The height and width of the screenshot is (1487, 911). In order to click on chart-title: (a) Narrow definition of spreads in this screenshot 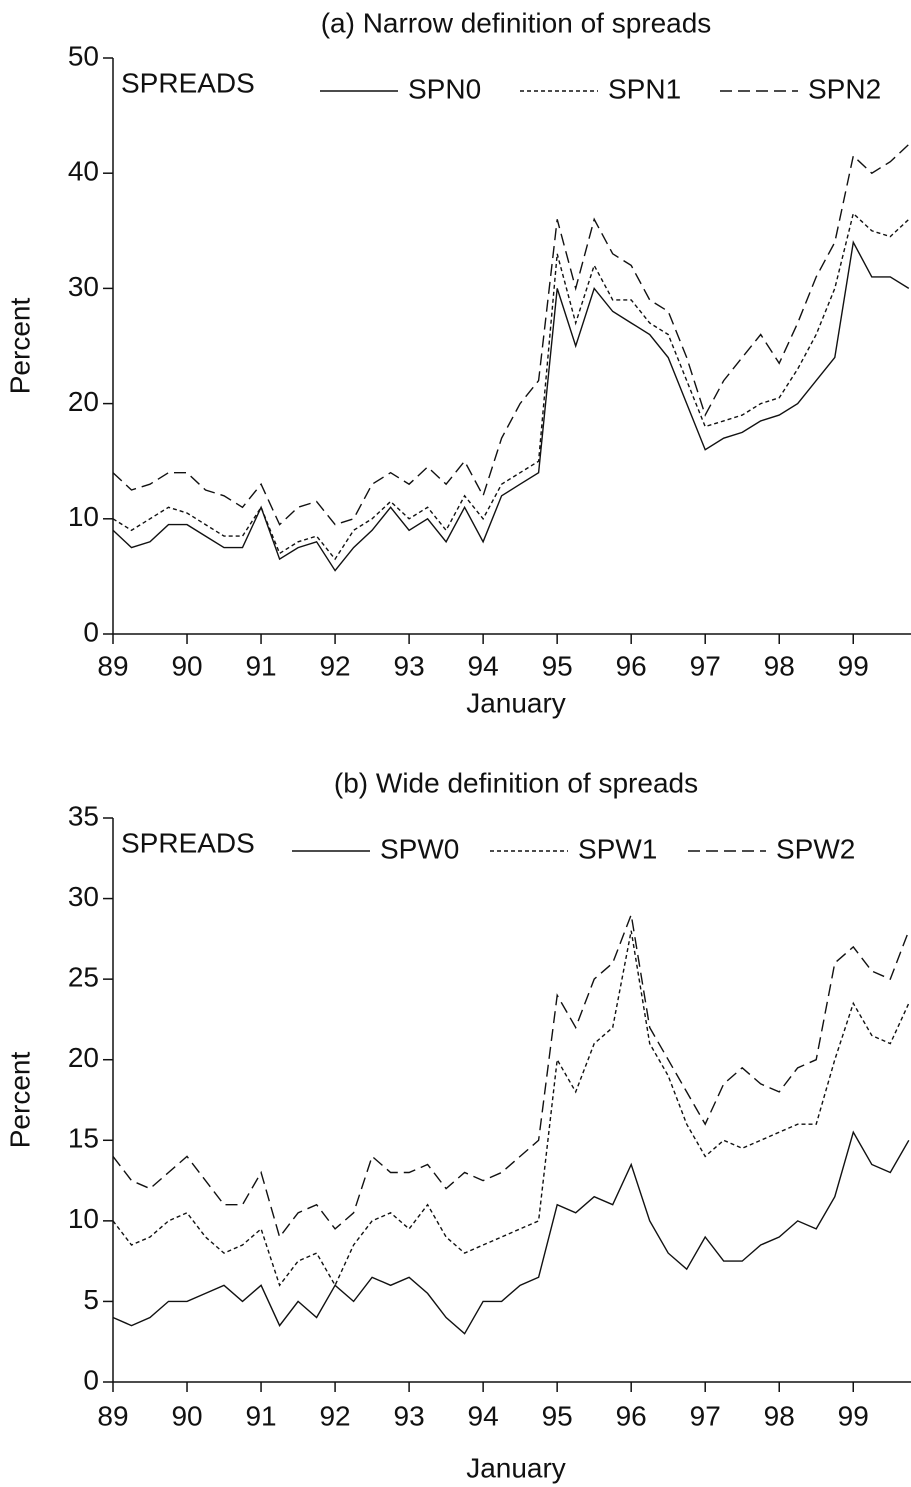, I will do `click(516, 22)`.